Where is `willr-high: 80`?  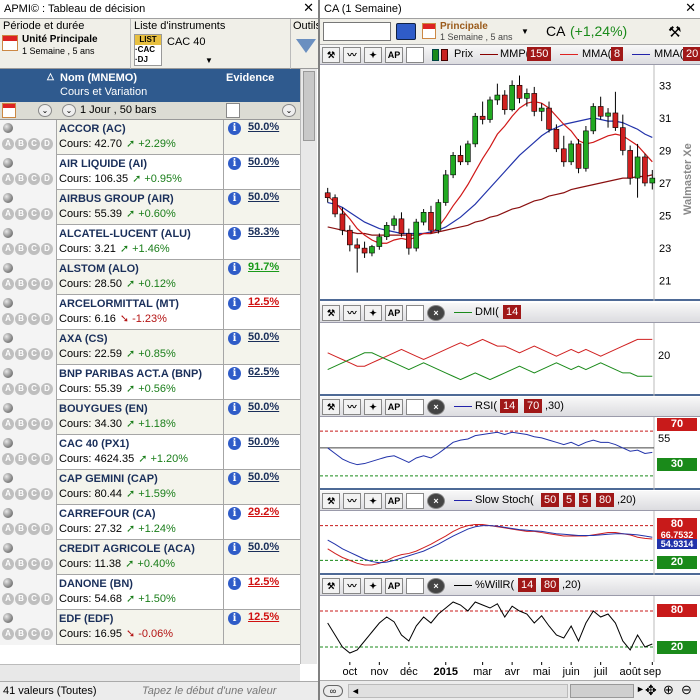
willr-high: 80 is located at coordinates (550, 585).